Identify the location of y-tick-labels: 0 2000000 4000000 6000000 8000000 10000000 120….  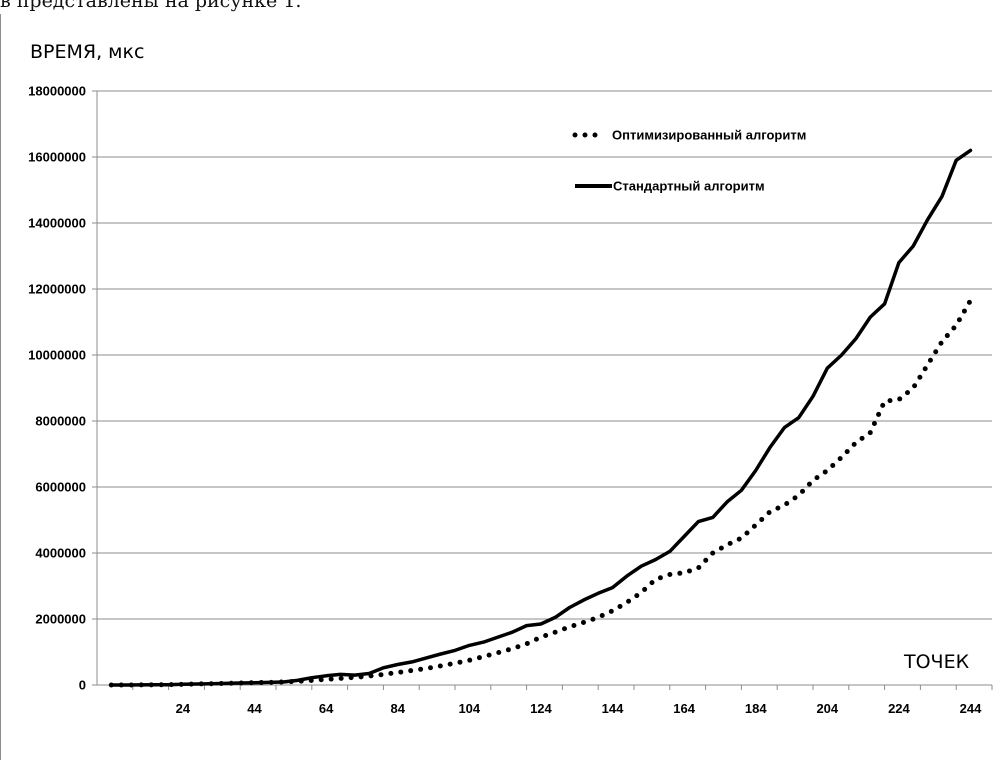
(57, 388).